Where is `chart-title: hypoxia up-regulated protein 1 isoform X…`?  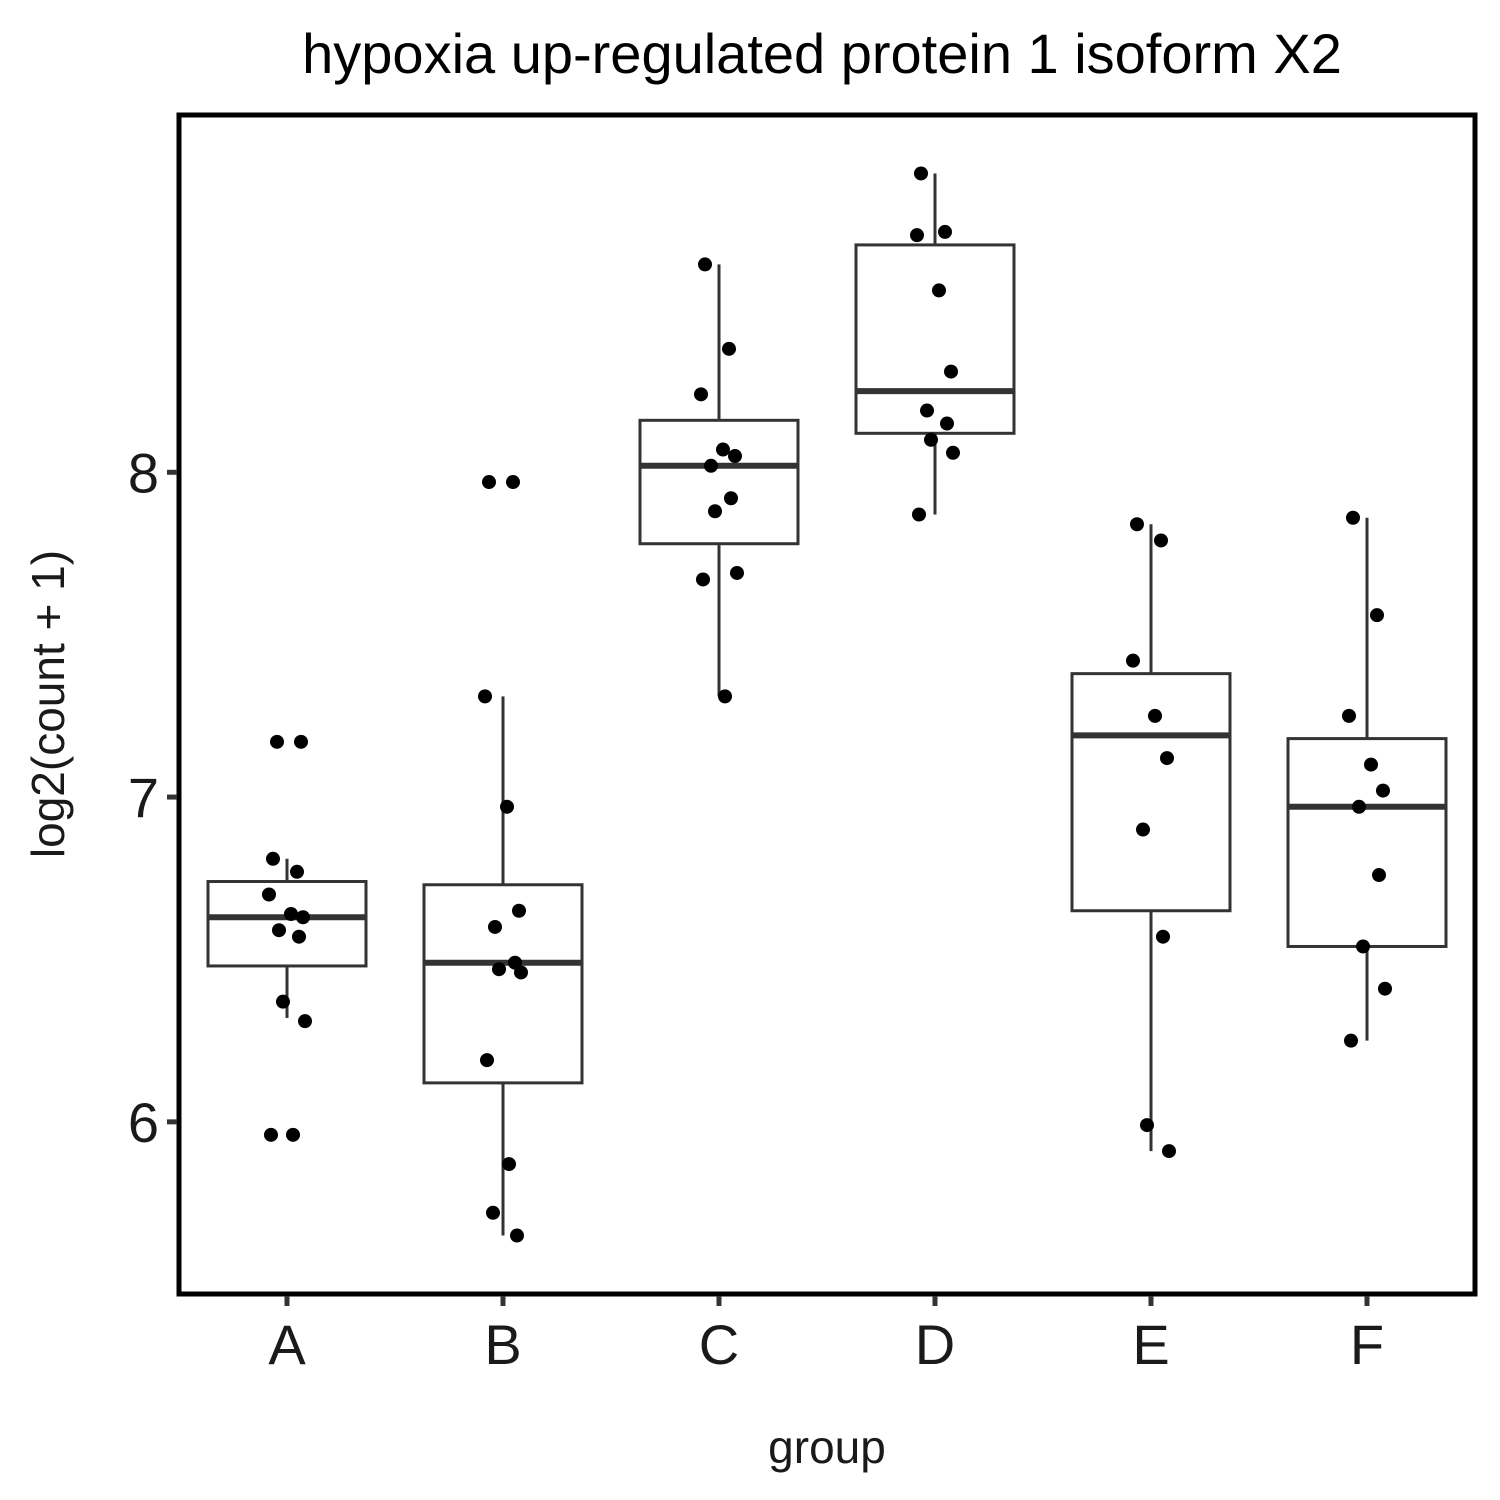
chart-title: hypoxia up-regulated protein 1 isoform X… is located at coordinates (822, 53).